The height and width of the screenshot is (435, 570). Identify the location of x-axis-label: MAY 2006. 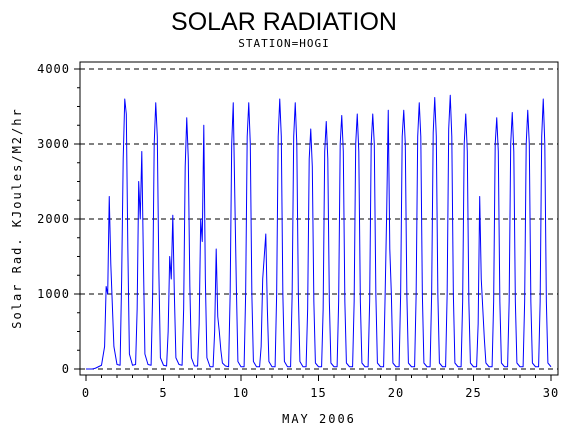
(319, 419).